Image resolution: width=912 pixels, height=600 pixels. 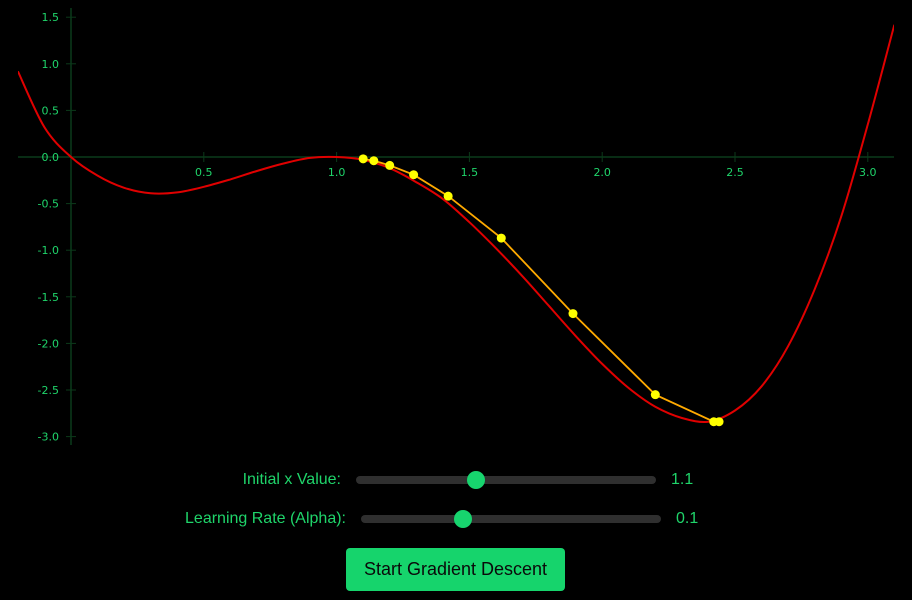 I want to click on learning-rate-slider, so click(x=511, y=519).